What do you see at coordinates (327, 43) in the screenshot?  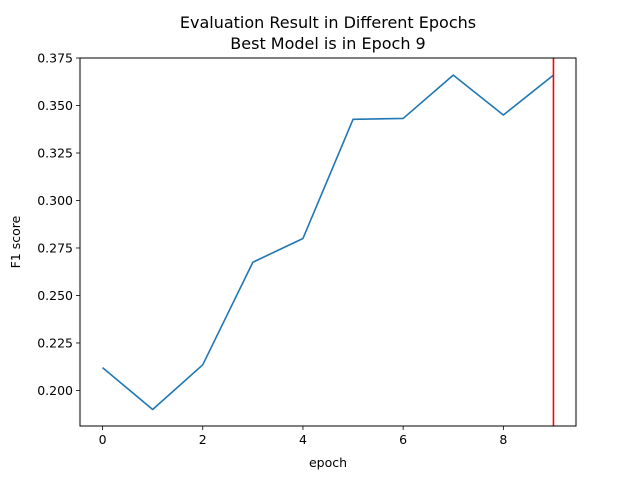 I see `chart-subtitle: Best Model is in Epoch 9` at bounding box center [327, 43].